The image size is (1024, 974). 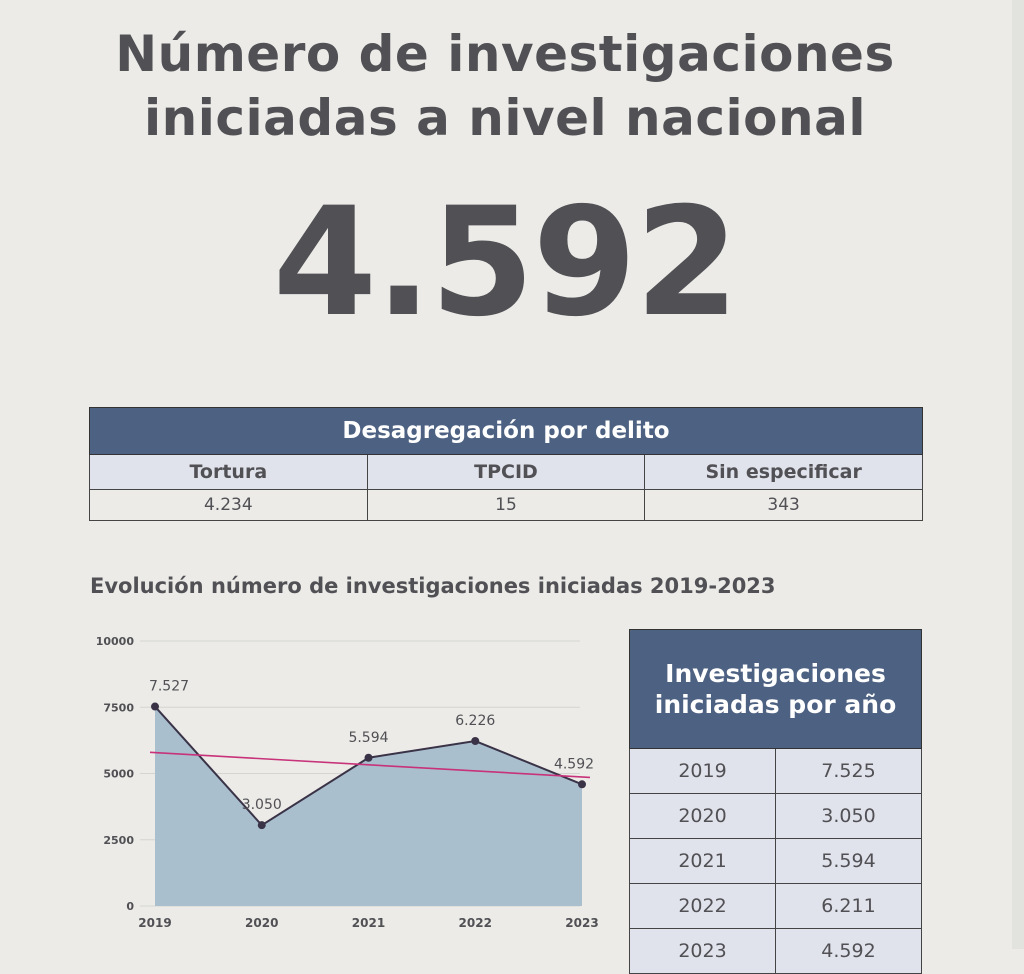 I want to click on data-label: 5.594, so click(x=368, y=738).